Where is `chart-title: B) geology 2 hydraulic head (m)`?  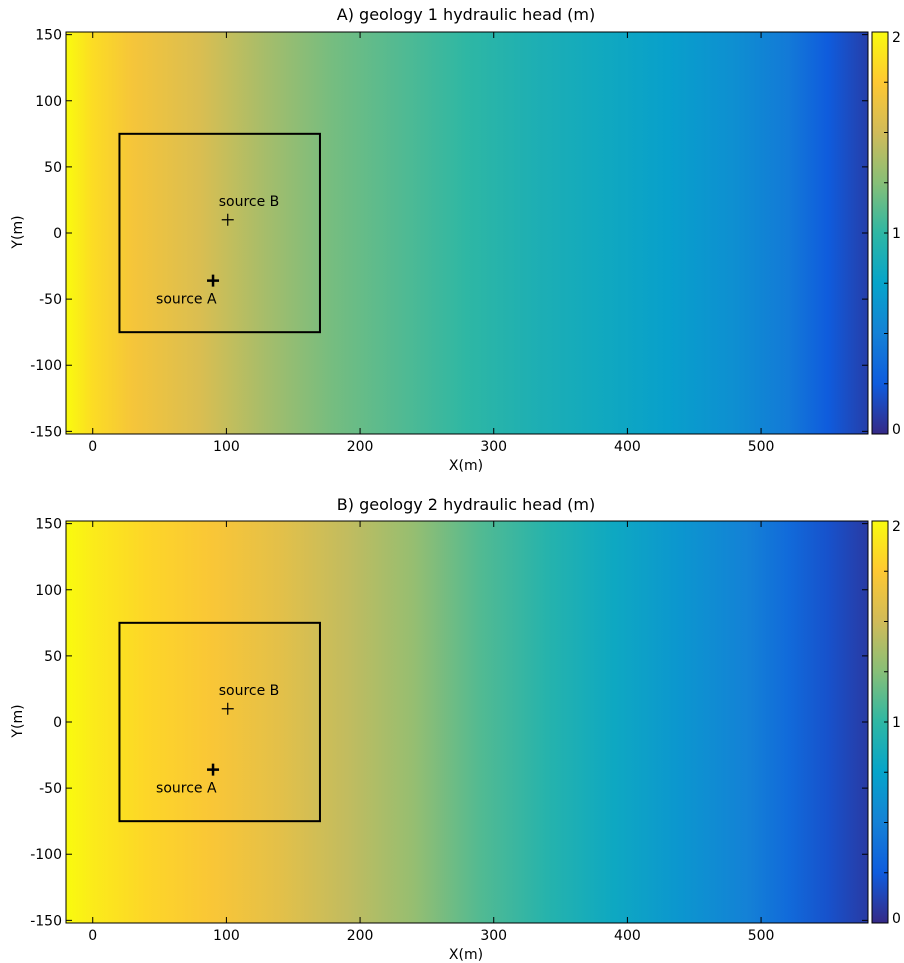
chart-title: B) geology 2 hydraulic head (m) is located at coordinates (466, 504).